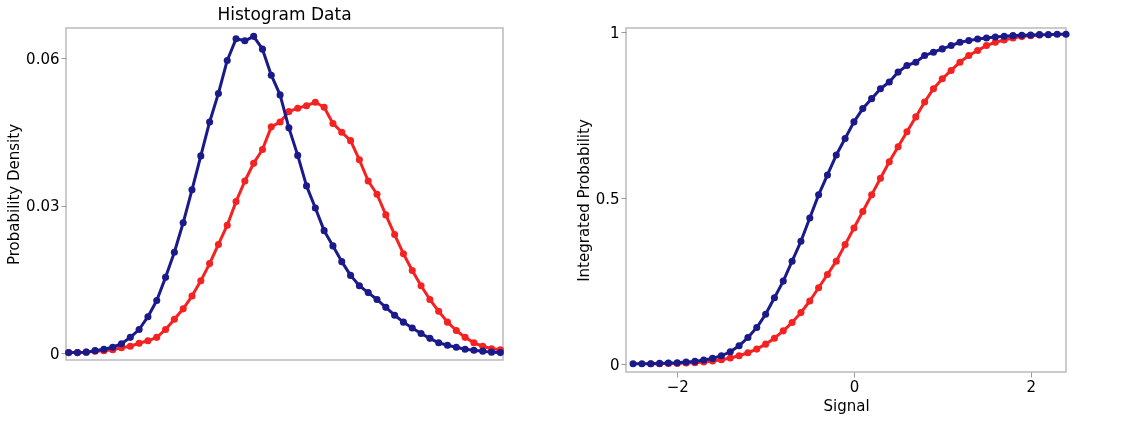 The width and height of the screenshot is (1125, 421). I want to click on y-tick-label: 1, so click(614, 32).